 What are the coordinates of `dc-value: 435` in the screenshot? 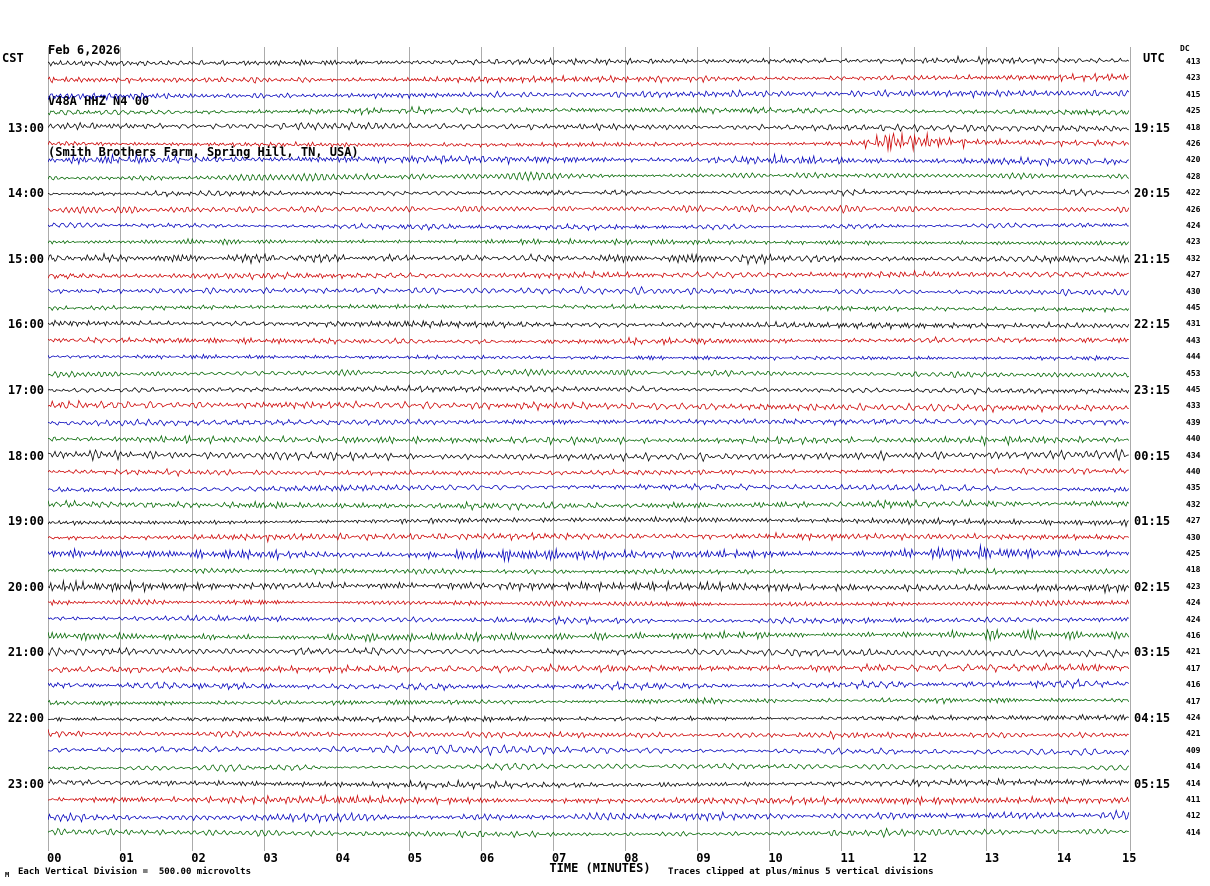 It's located at (1193, 488).